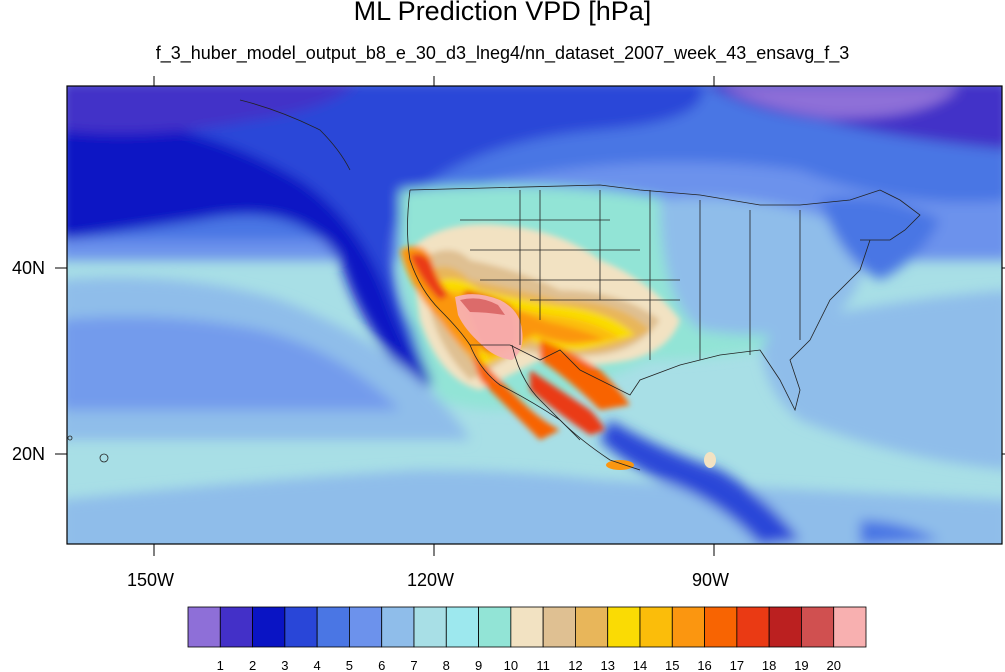 Image resolution: width=1005 pixels, height=672 pixels. What do you see at coordinates (543, 665) in the screenshot?
I see `colorbar-label: 11` at bounding box center [543, 665].